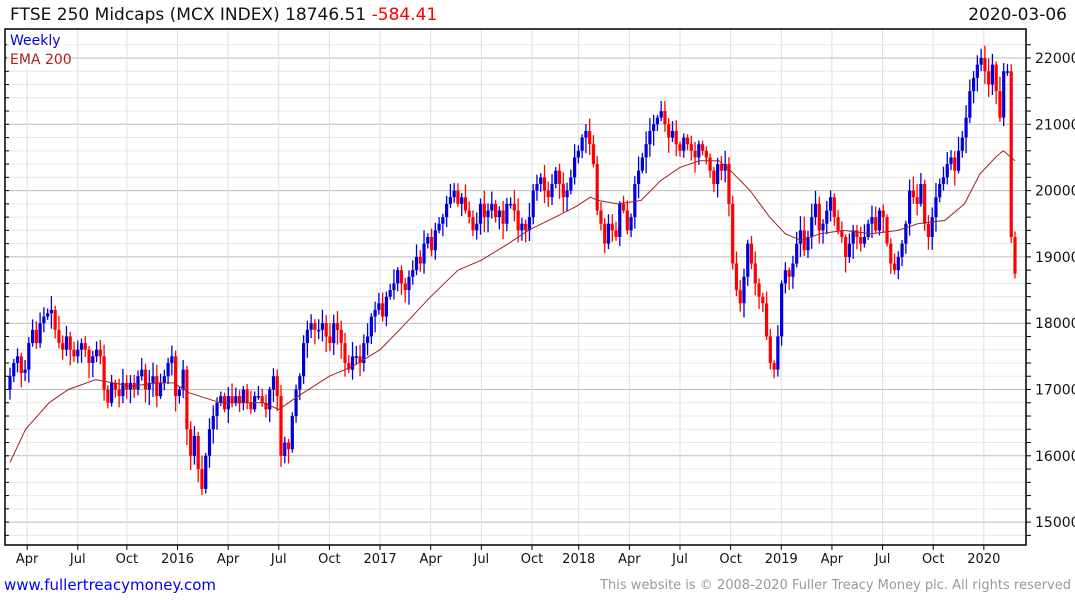 Image resolution: width=1075 pixels, height=600 pixels. I want to click on y-tick-label: 16000, so click(1055, 457).